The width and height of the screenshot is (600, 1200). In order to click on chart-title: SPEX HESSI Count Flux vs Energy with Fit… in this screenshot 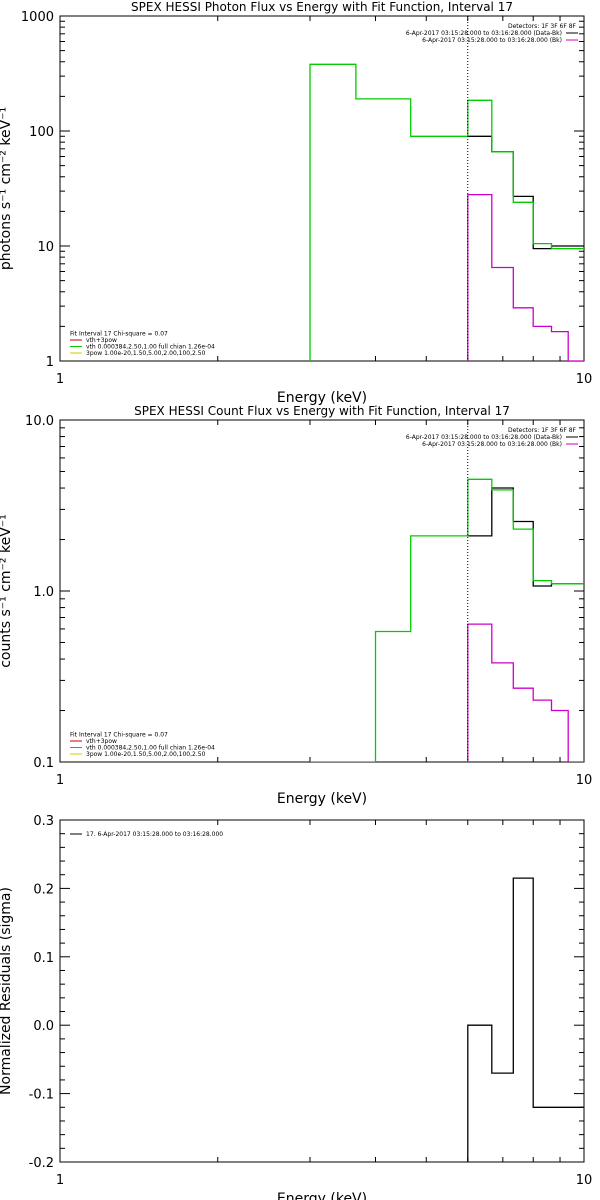, I will do `click(322, 411)`.